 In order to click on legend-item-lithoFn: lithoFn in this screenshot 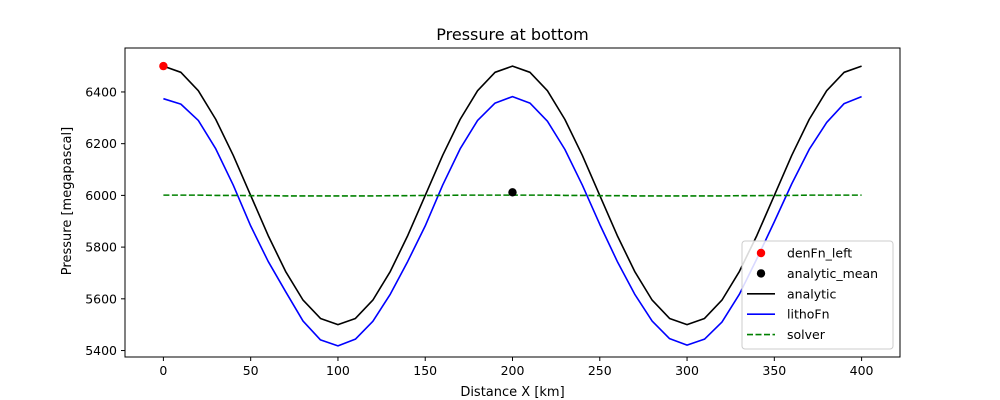, I will do `click(788, 314)`.